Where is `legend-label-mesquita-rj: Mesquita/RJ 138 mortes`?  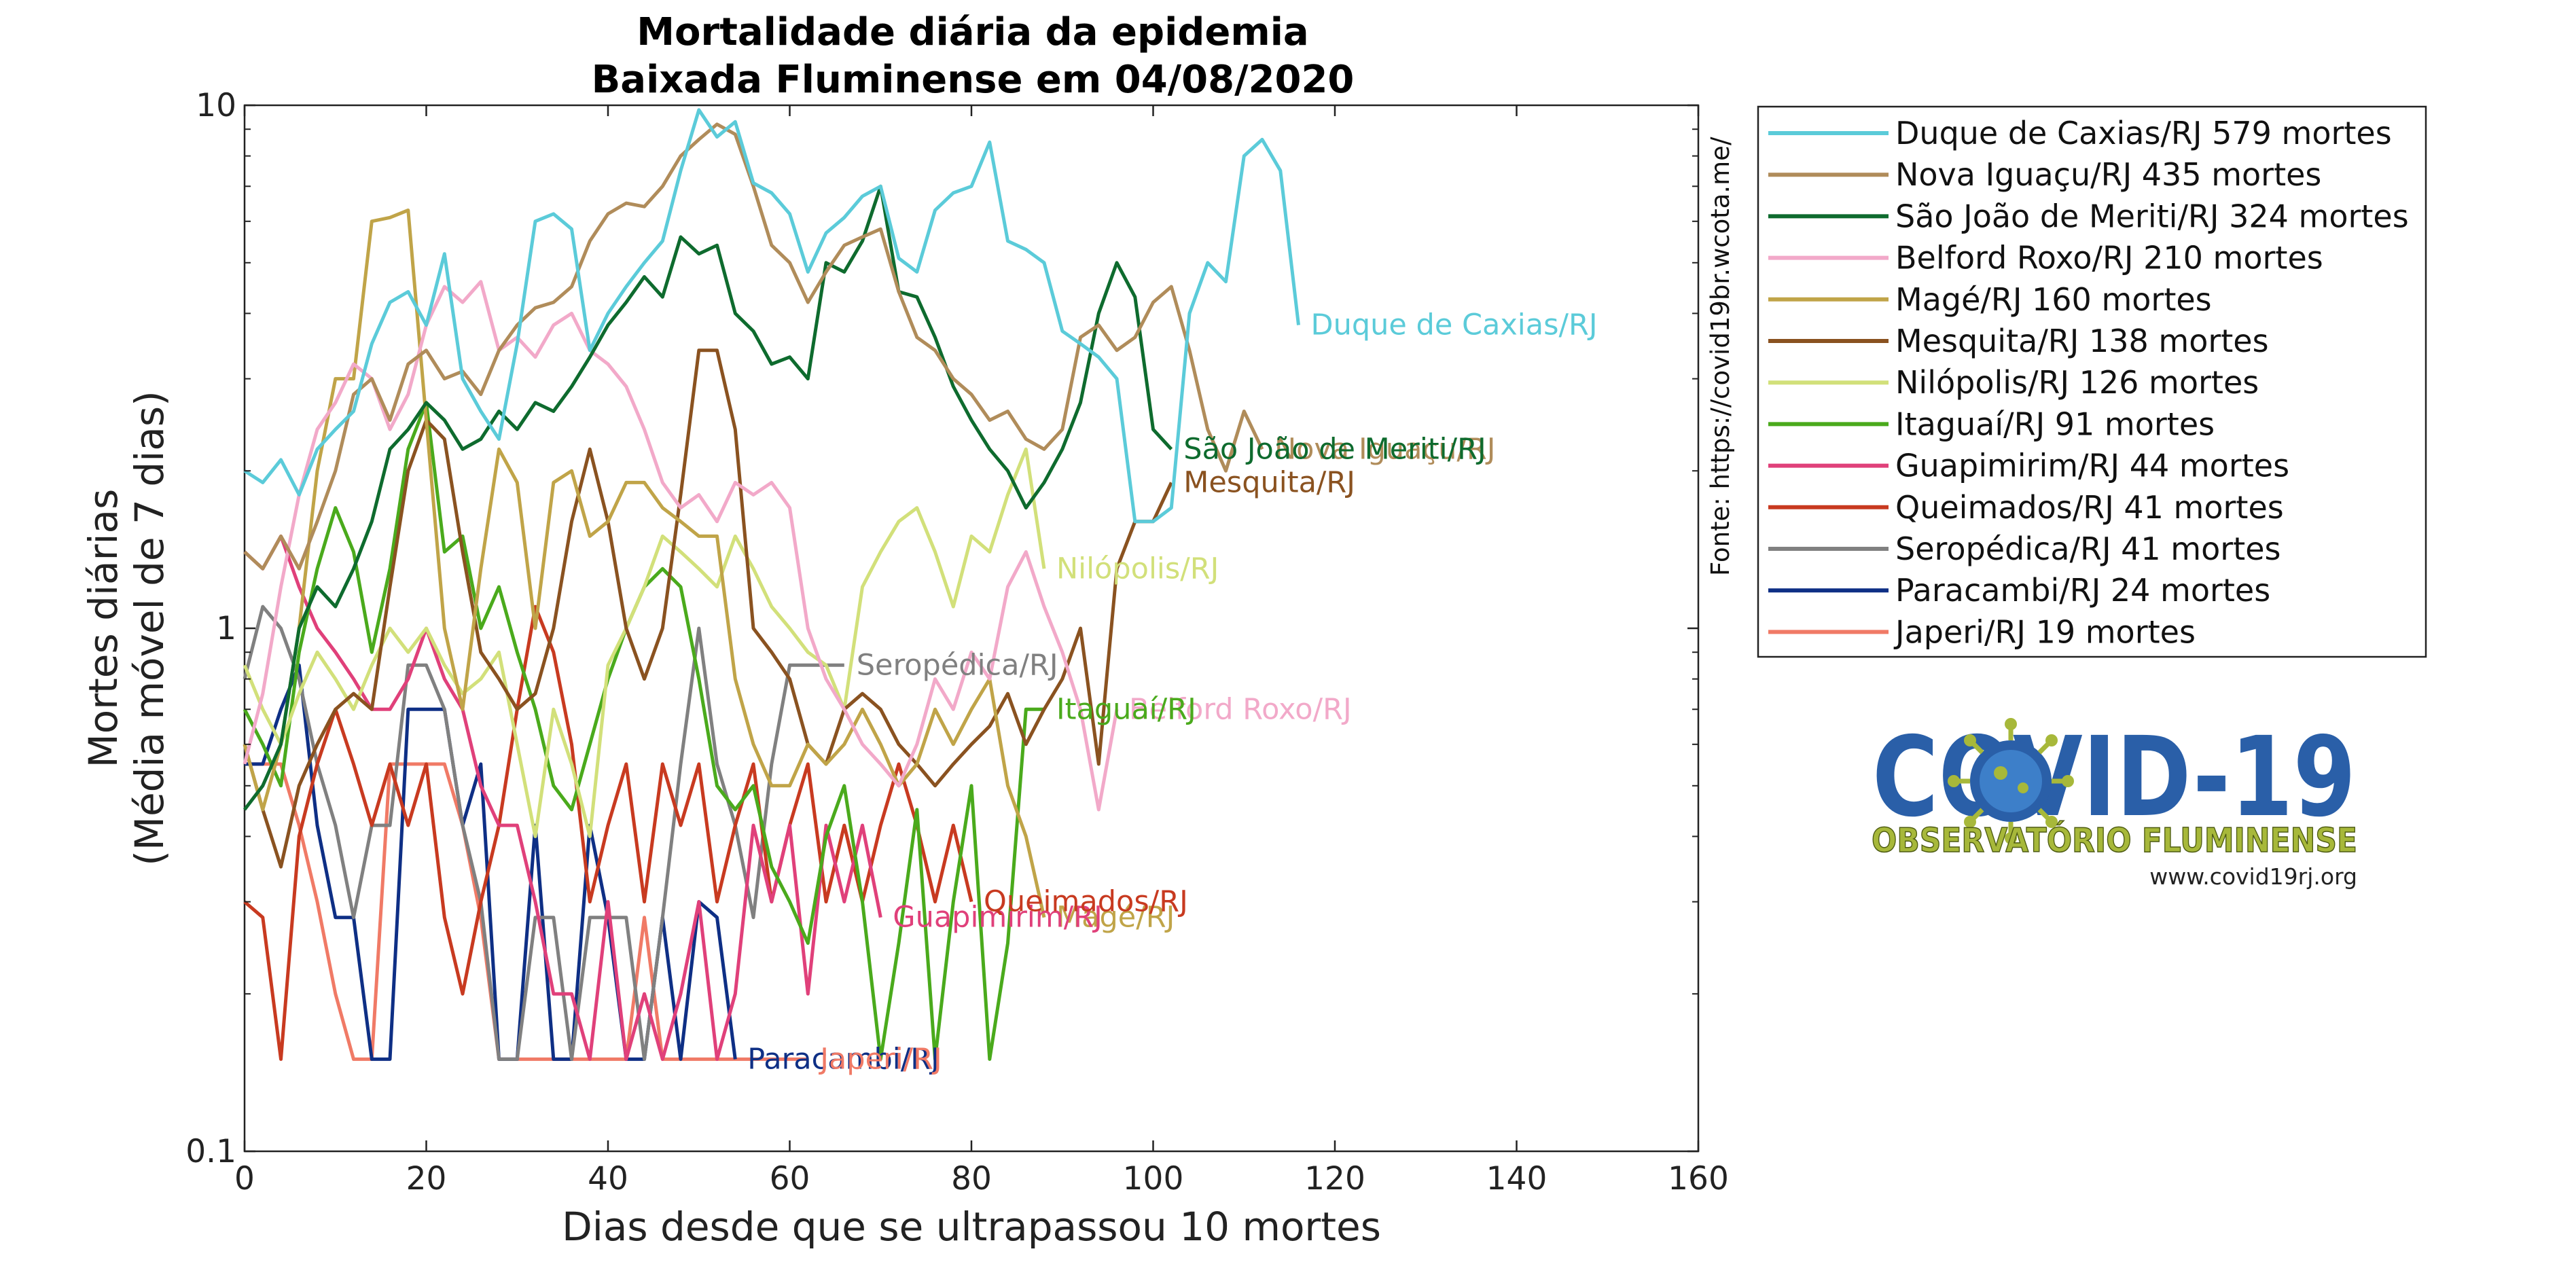 legend-label-mesquita-rj: Mesquita/RJ 138 mortes is located at coordinates (2082, 341).